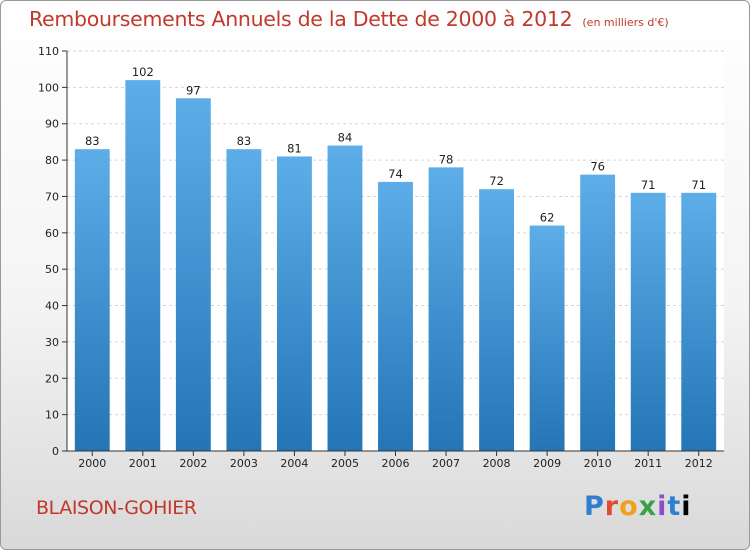  What do you see at coordinates (396, 463) in the screenshot?
I see `x-tick-label: 2006` at bounding box center [396, 463].